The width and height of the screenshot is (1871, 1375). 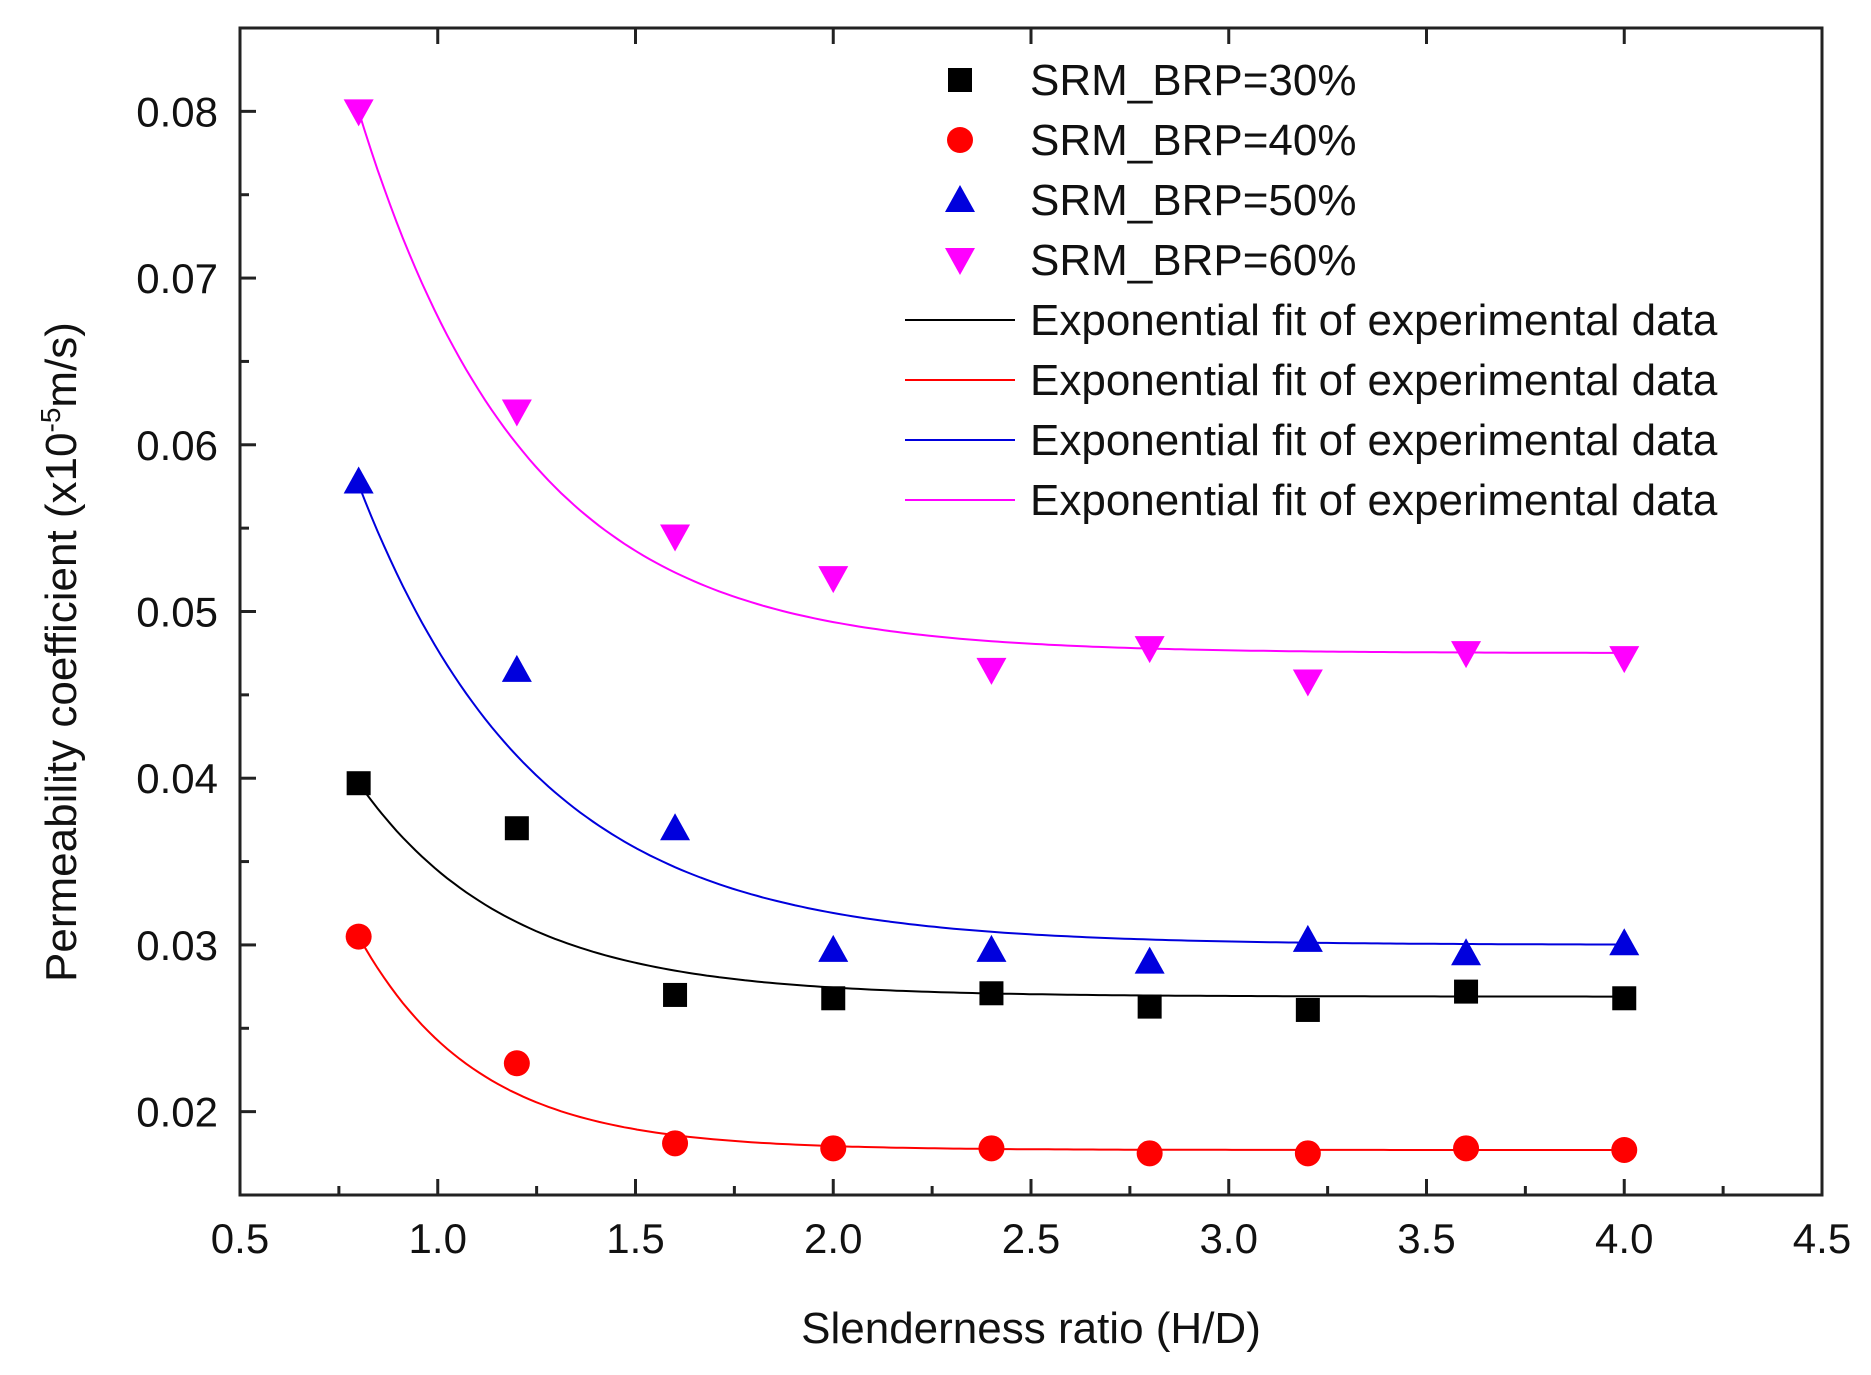 I want to click on y-tick-label: 0.07, so click(x=177, y=278).